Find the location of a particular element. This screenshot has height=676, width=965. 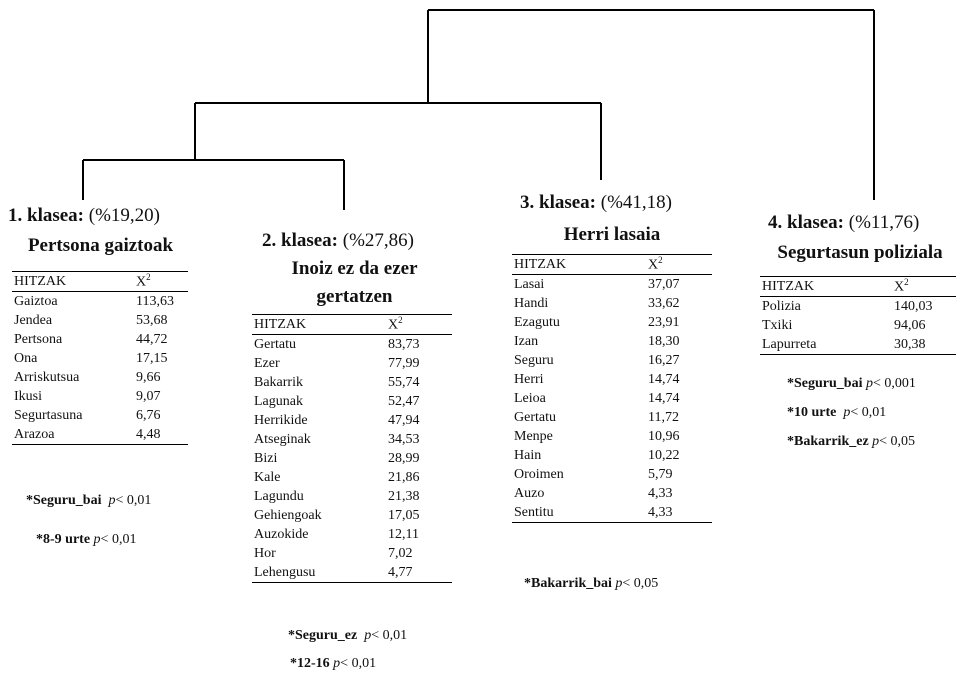

class-4-heading: 4. klasea: (%11,76) is located at coordinates (860, 223).